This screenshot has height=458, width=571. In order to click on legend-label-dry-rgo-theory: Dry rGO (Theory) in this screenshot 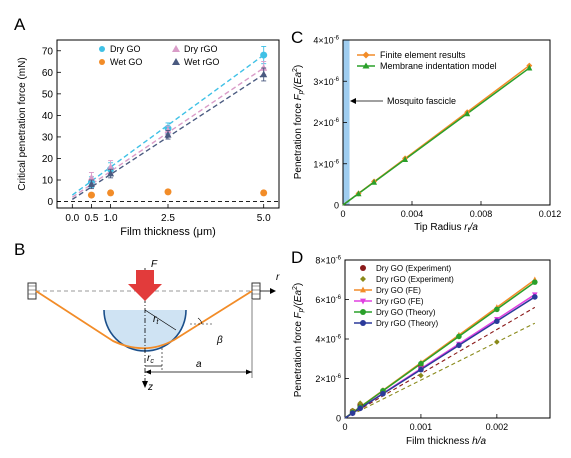, I will do `click(407, 323)`.